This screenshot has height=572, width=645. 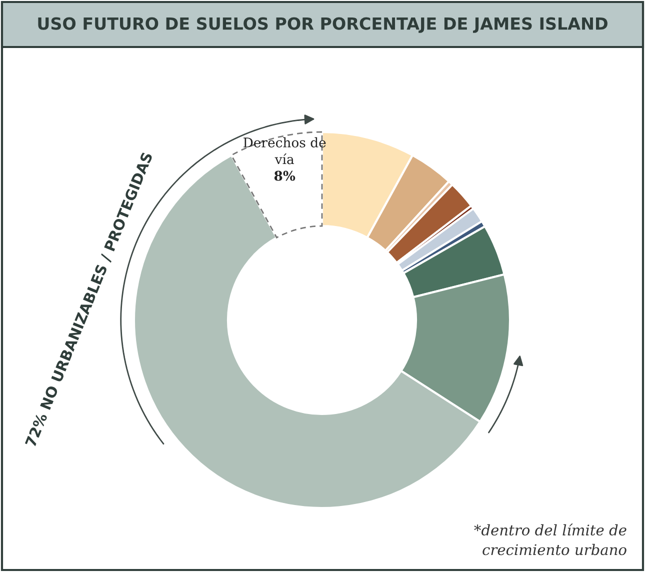 I want to click on donut-slice, so click(x=429, y=224).